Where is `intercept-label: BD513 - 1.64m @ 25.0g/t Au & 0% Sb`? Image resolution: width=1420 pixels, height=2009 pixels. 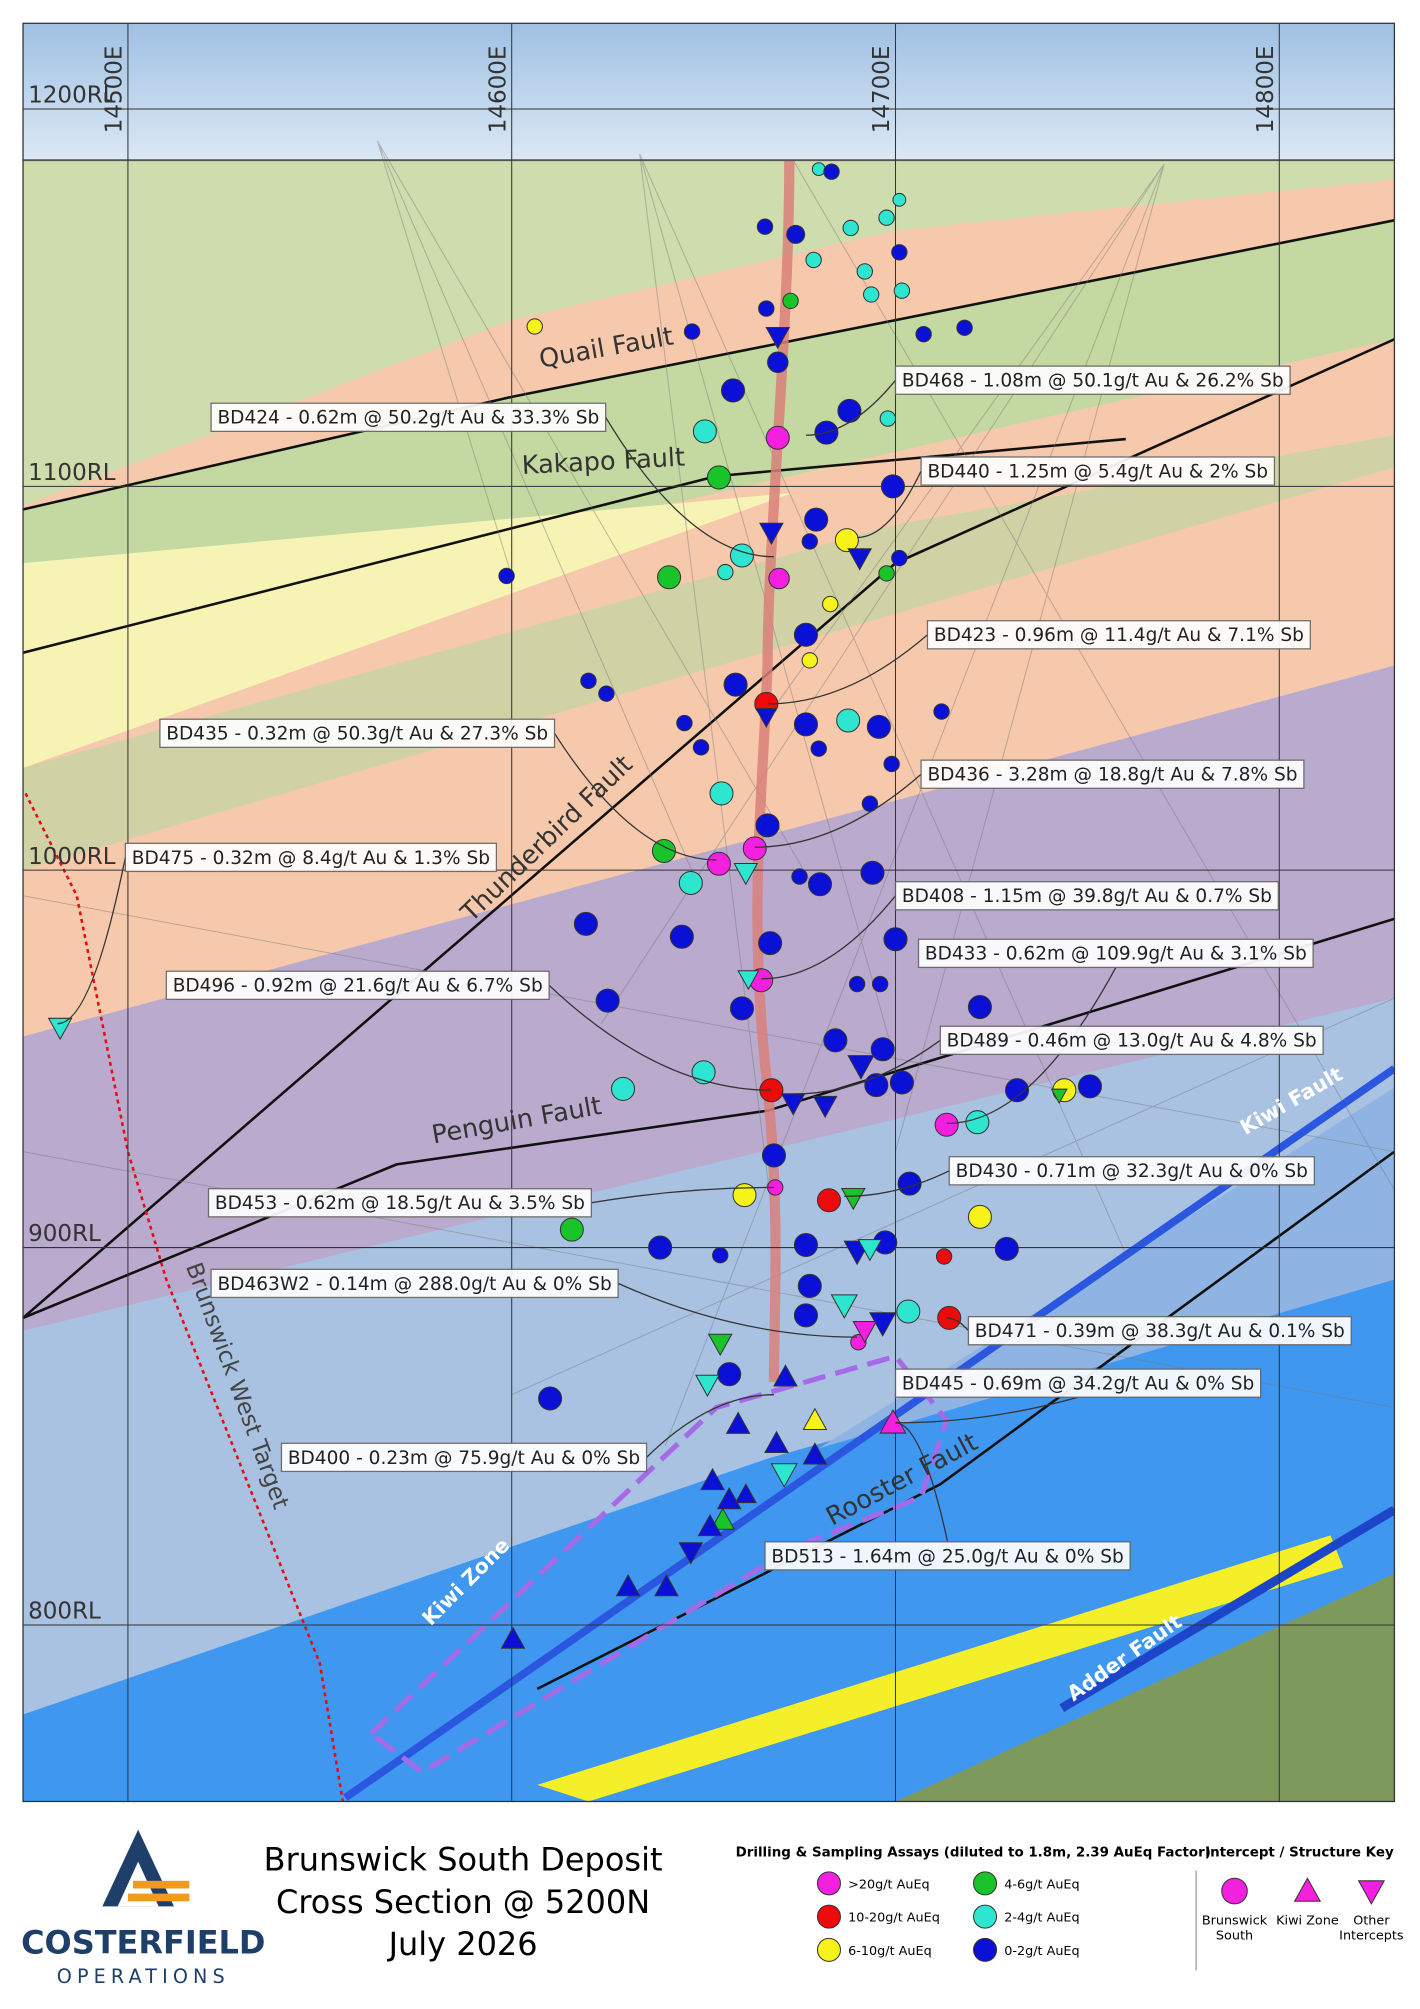
intercept-label: BD513 - 1.64m @ 25.0g/t Au & 0% Sb is located at coordinates (947, 1556).